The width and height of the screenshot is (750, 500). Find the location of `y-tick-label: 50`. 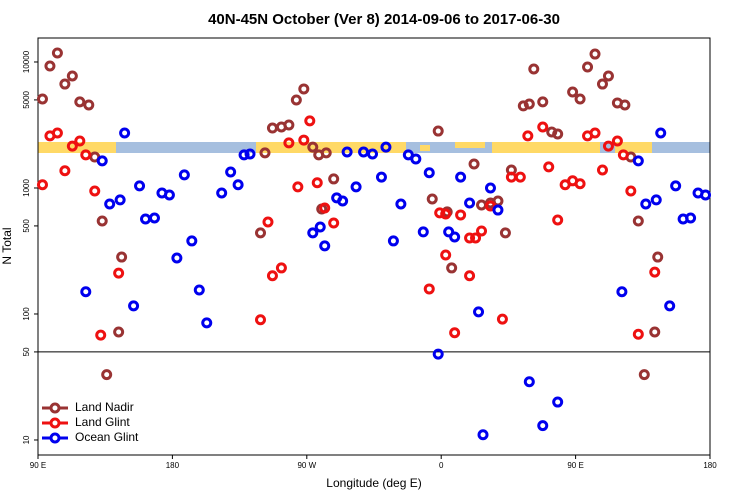

y-tick-label: 50 is located at coordinates (26, 351).